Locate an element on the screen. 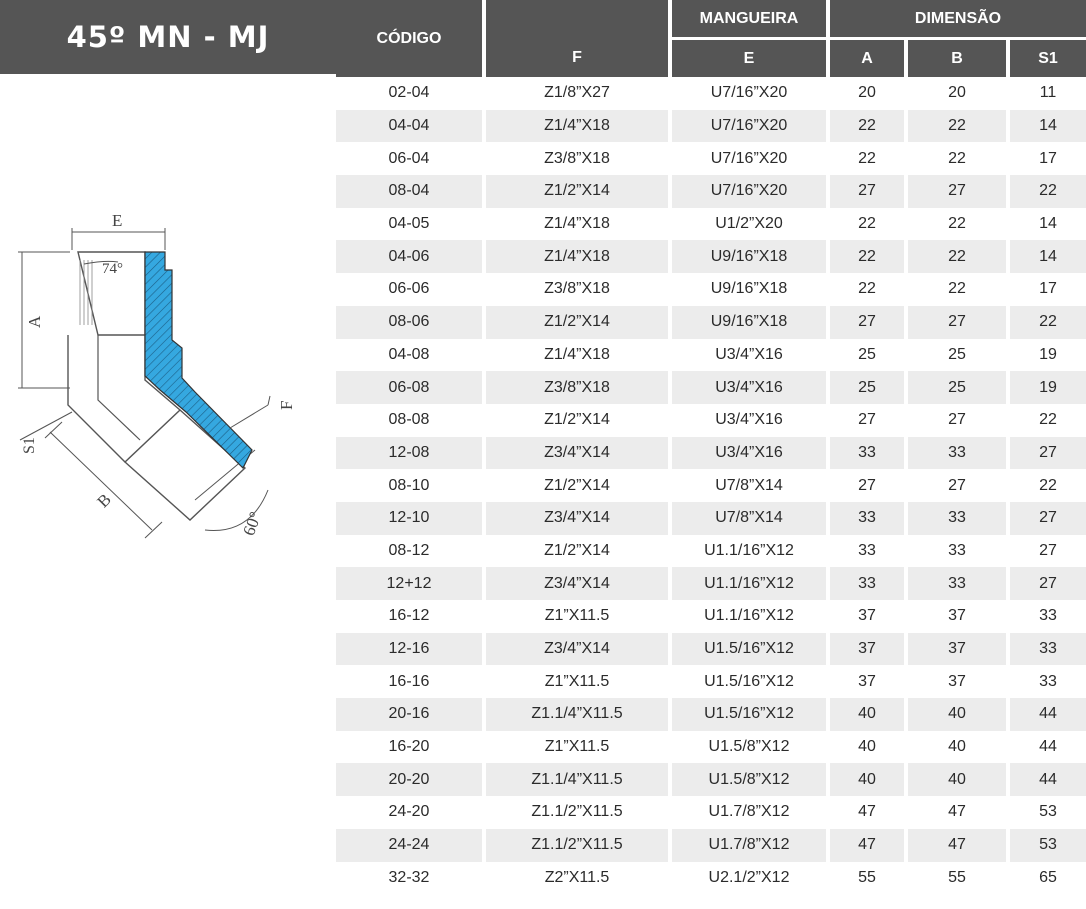 This screenshot has width=1086, height=909. cell-code: 20-20 is located at coordinates (411, 780).